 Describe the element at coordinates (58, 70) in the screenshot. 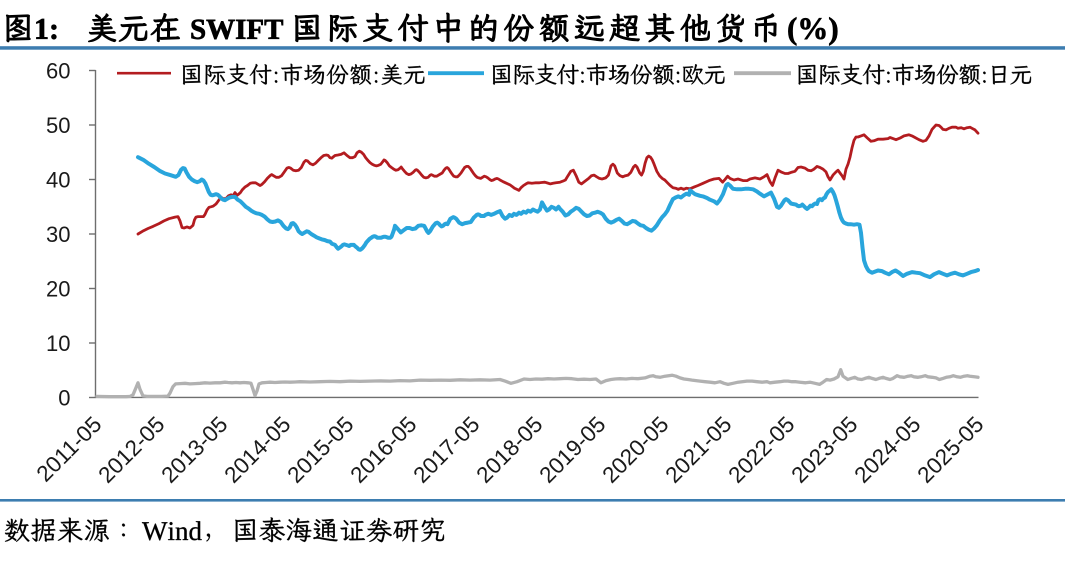

I see `svg-text: 60` at that location.